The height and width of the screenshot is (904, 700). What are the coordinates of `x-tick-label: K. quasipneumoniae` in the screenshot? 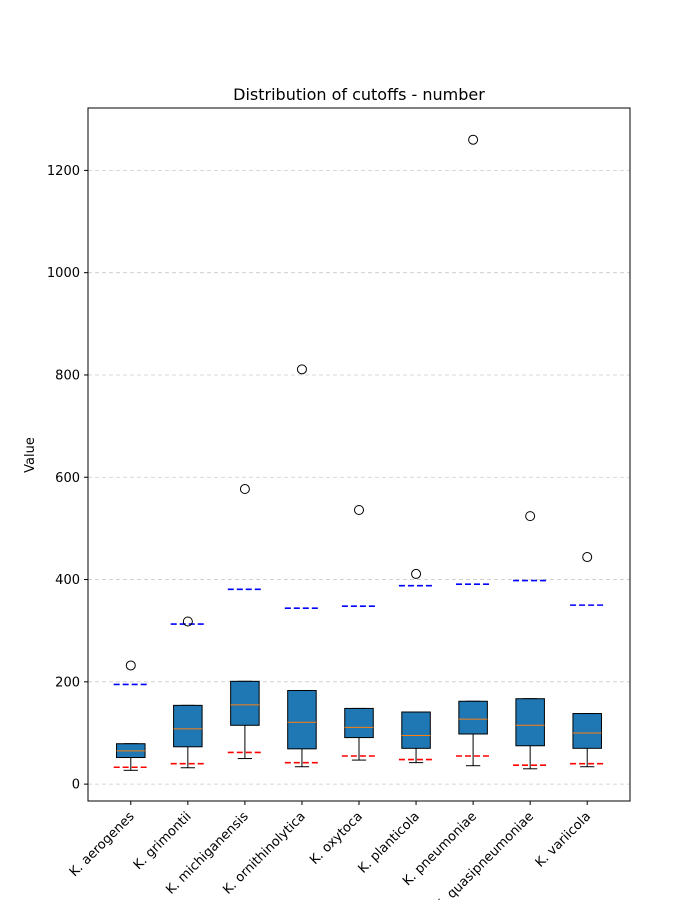 It's located at (484, 854).